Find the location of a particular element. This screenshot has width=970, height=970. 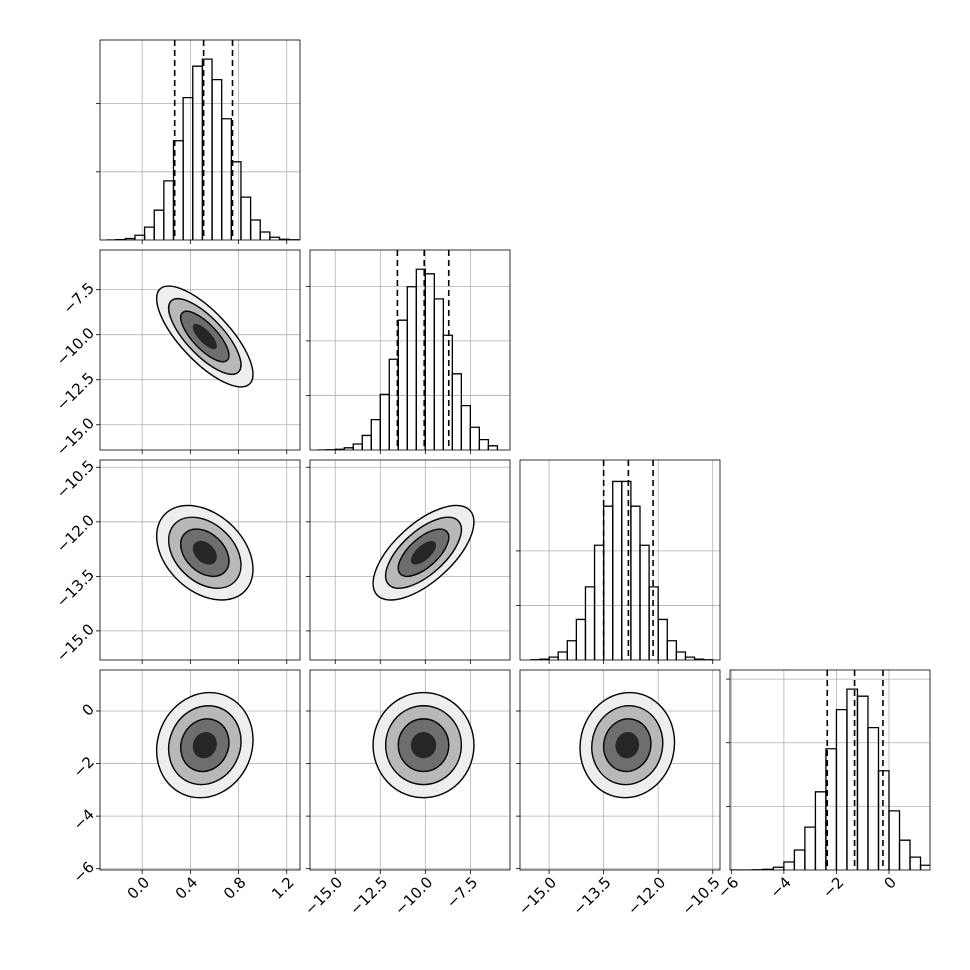

y-tick-label: 0 is located at coordinates (88, 709).